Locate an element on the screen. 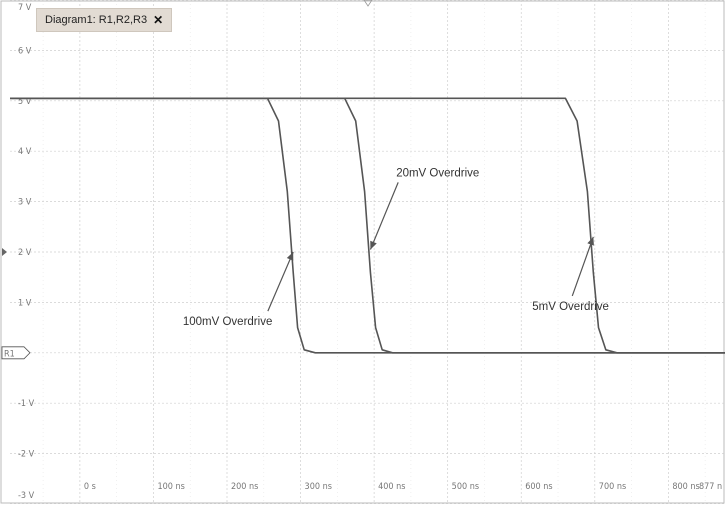 The width and height of the screenshot is (725, 509). diagram-tab: Diagram1: R1,R2,R3 ✕ is located at coordinates (104, 20).